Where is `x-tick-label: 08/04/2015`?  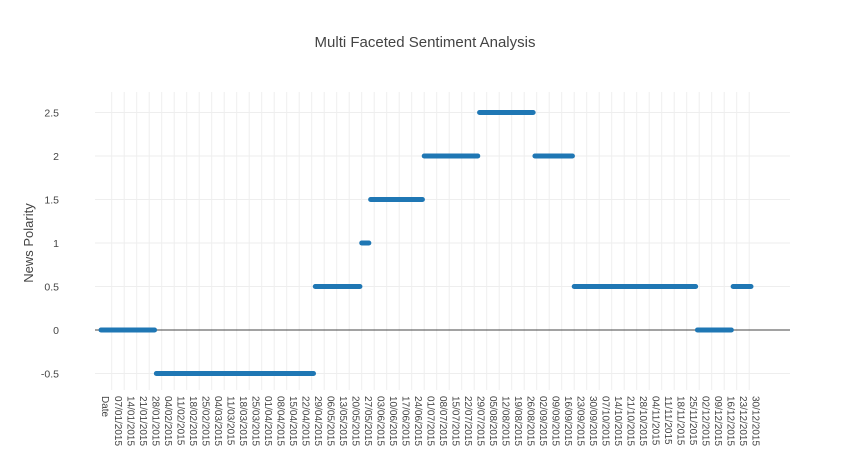 x-tick-label: 08/04/2015 is located at coordinates (280, 421).